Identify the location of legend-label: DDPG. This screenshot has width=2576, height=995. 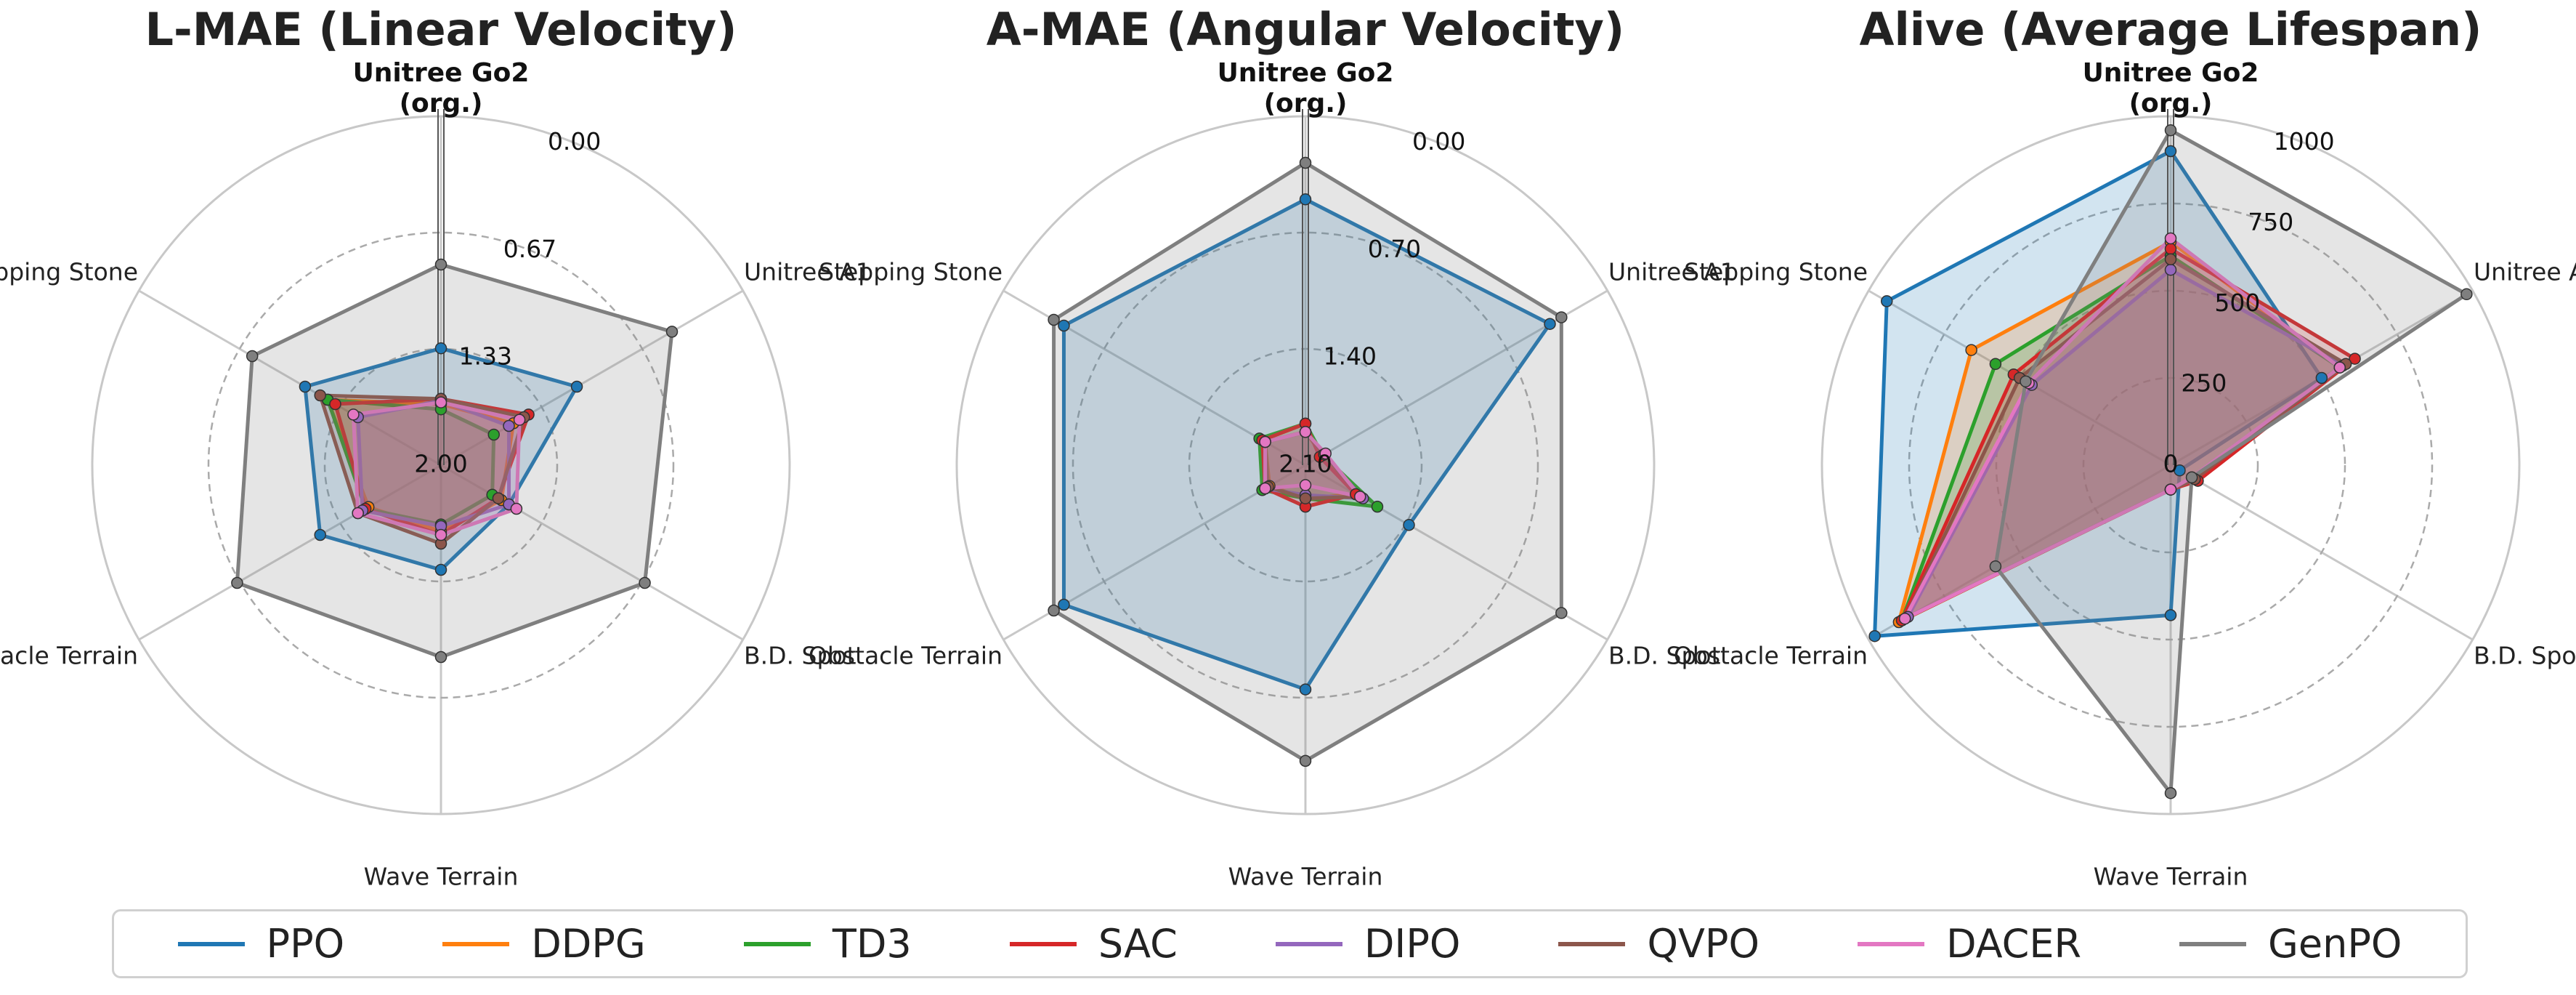
(588, 944).